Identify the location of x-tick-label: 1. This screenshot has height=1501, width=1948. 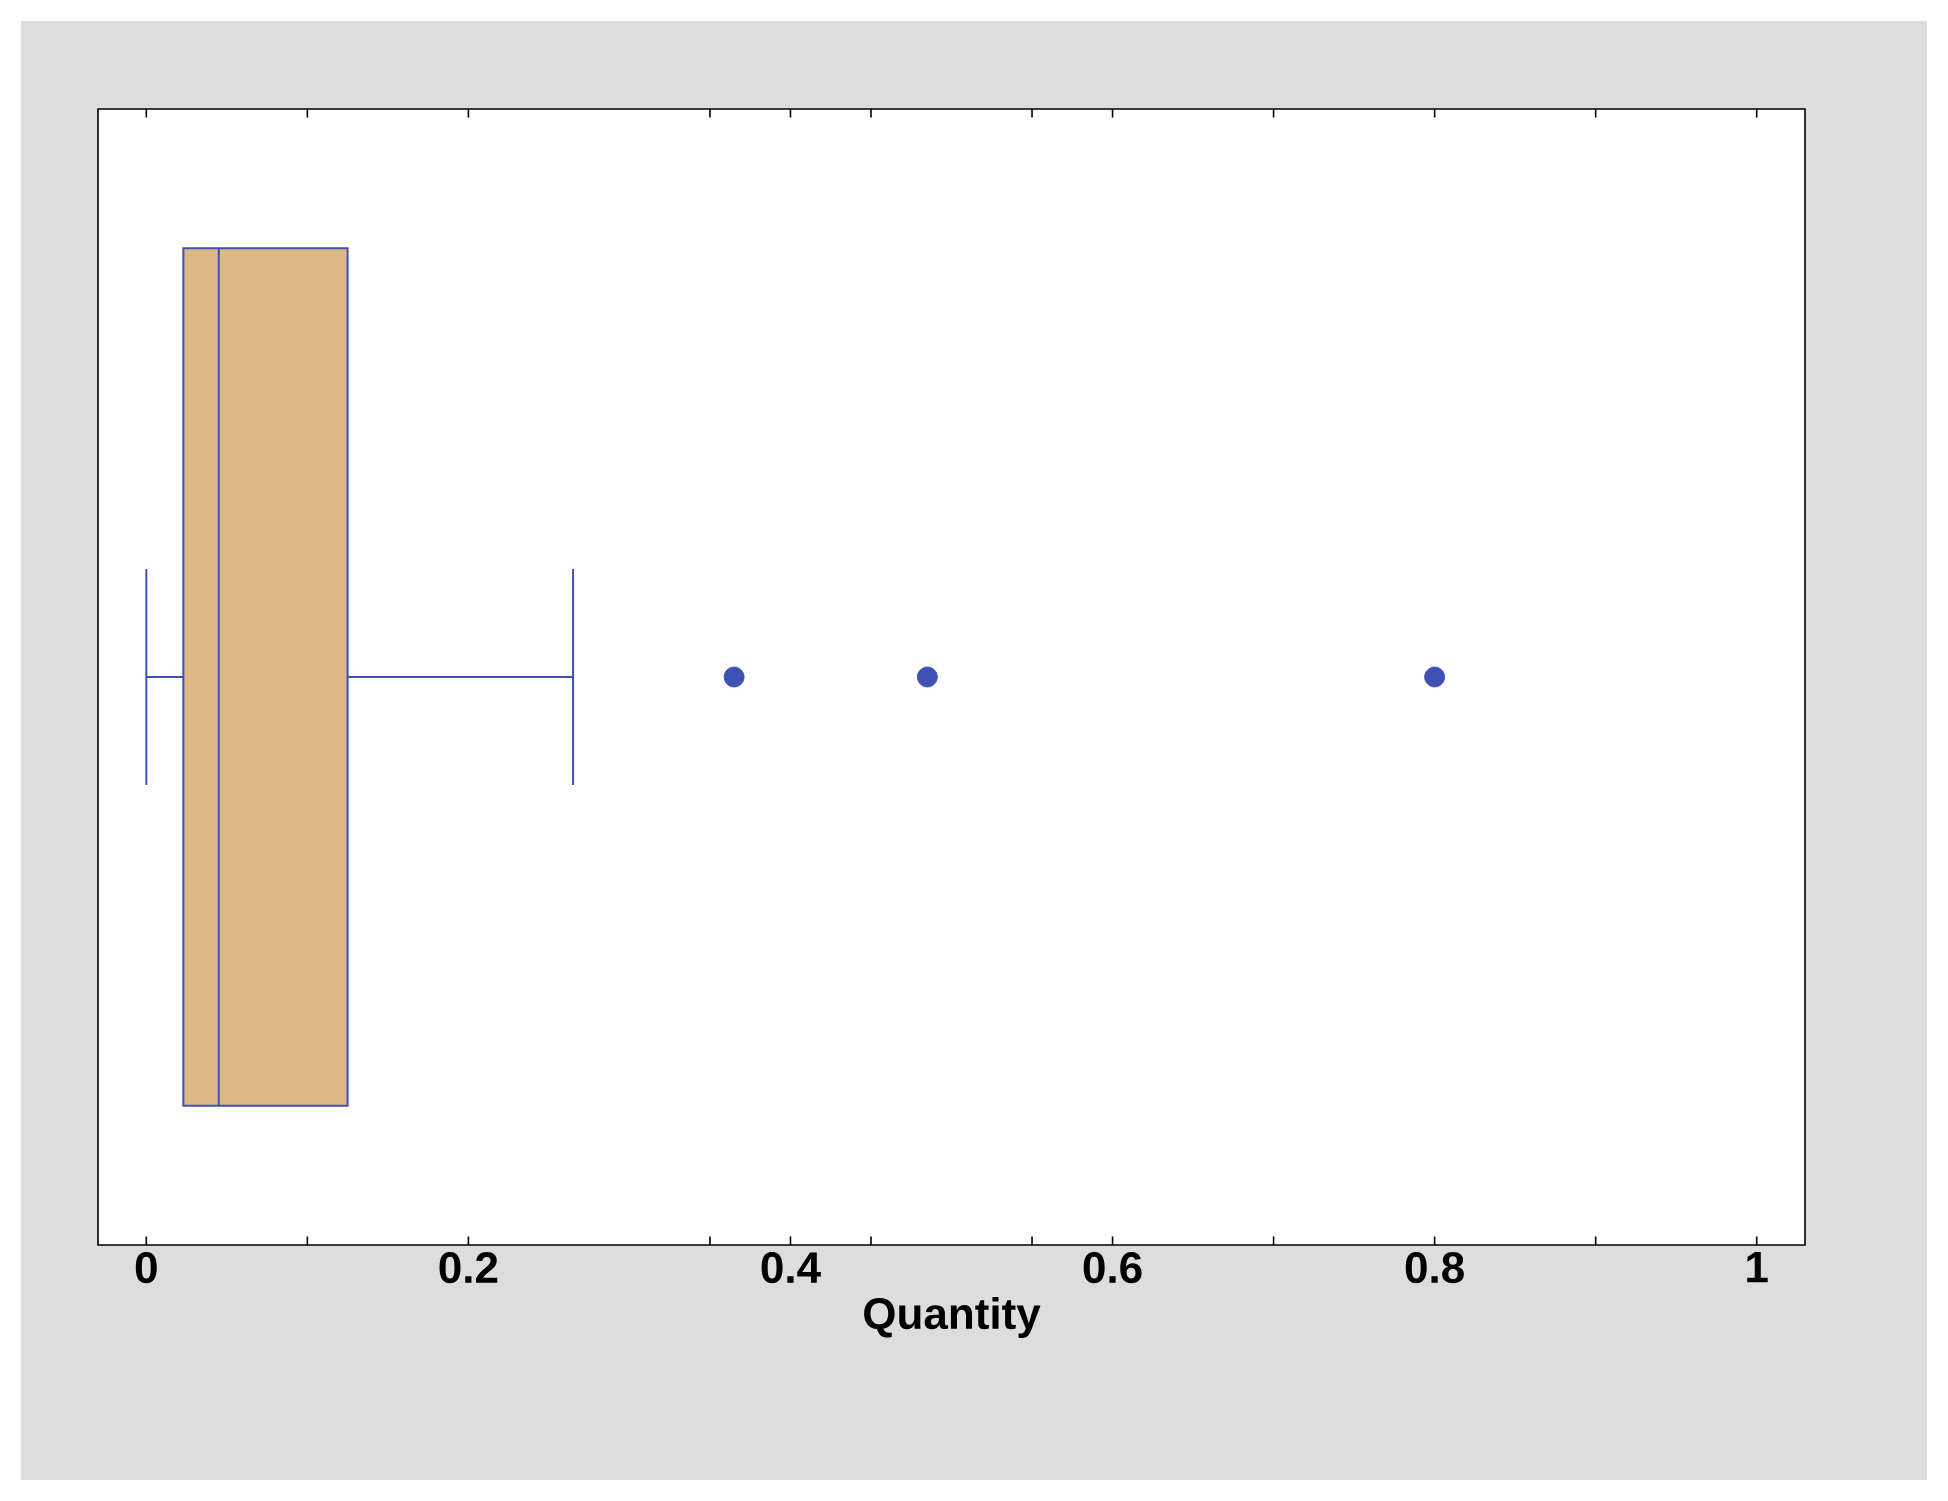
(1757, 1267).